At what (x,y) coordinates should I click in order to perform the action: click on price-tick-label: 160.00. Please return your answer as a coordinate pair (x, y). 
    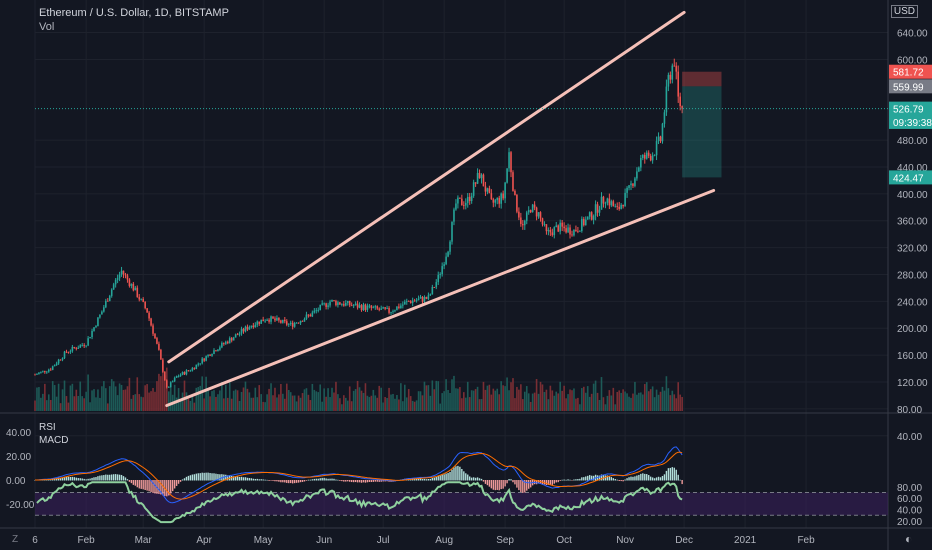
    Looking at the image, I should click on (912, 356).